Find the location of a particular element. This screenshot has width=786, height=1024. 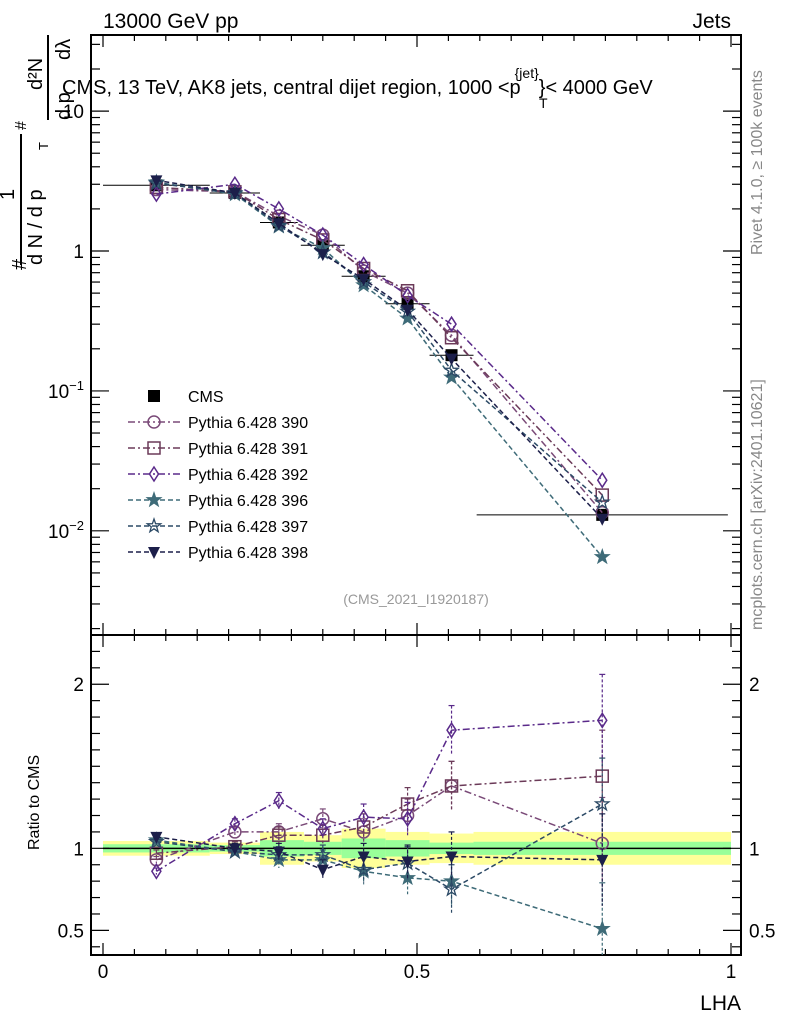

ratio-y-tick-label-right: 2 is located at coordinates (754, 685).